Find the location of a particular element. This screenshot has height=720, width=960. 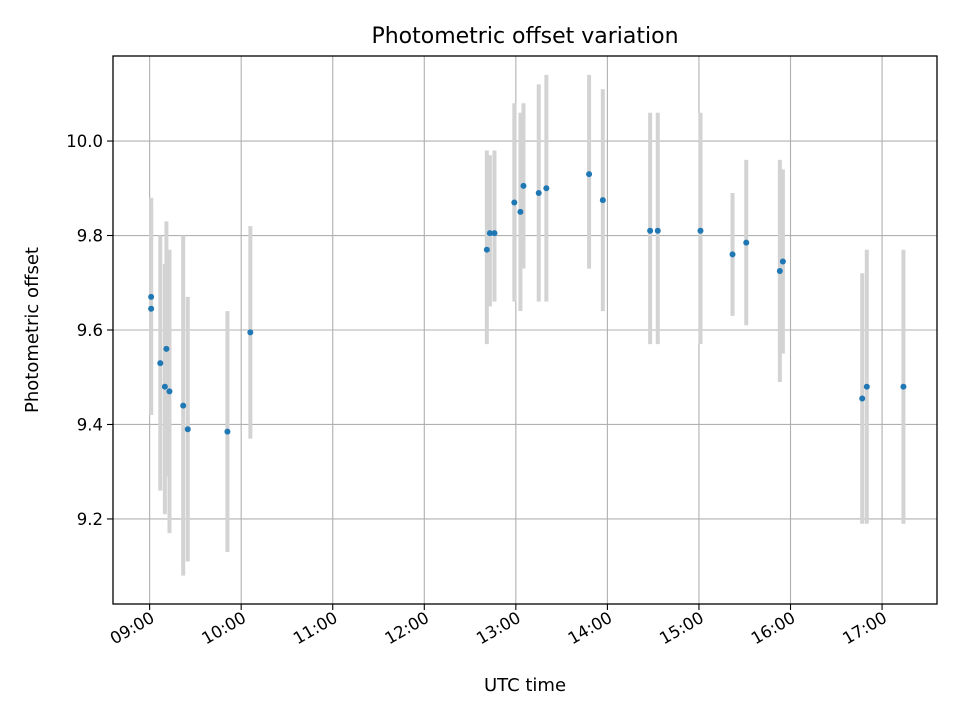

y-tick-label: 9.6 is located at coordinates (90, 330).